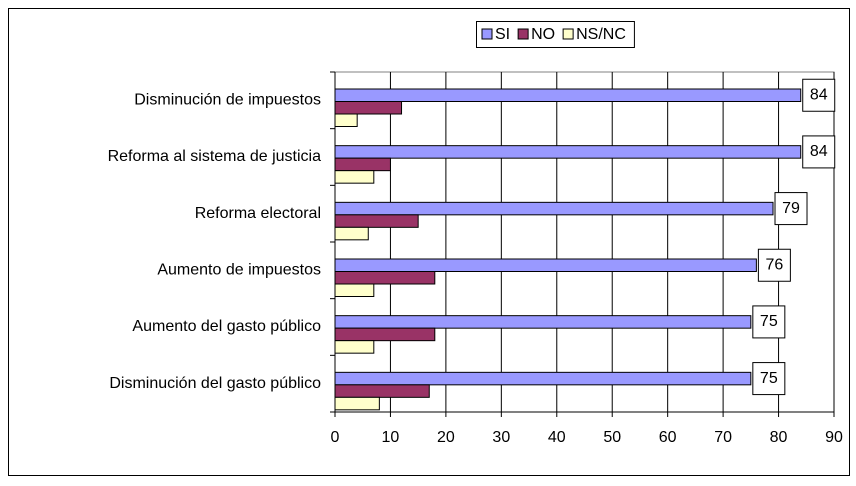 This screenshot has height=486, width=856. I want to click on y-tick-label: Aumento del gasto público, so click(226, 326).